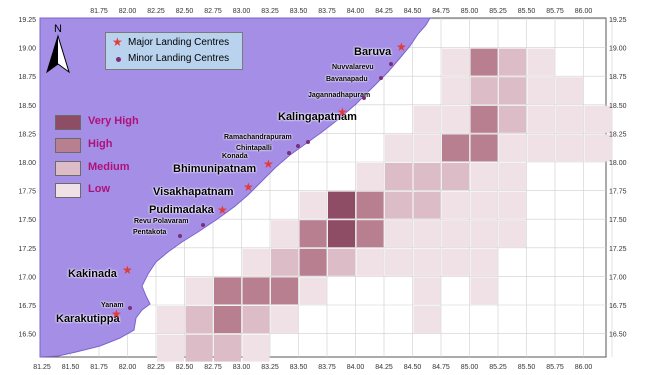 This screenshot has height=375, width=645. Describe the element at coordinates (99, 11) in the screenshot. I see `x-tick-label-top: 81.75` at that location.